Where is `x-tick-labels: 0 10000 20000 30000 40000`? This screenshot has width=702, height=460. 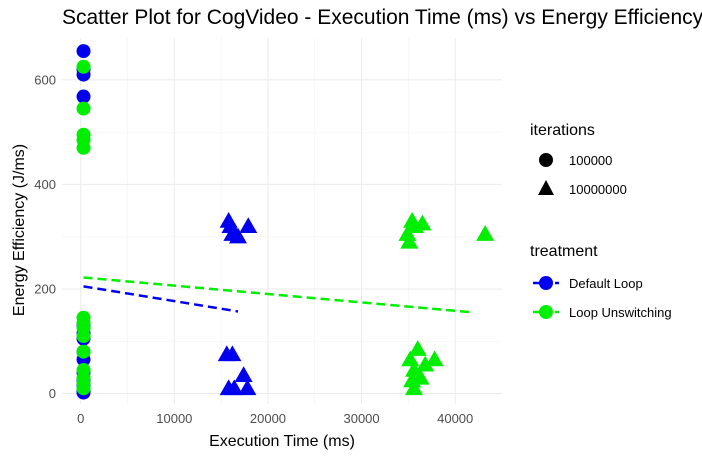 x-tick-labels: 0 10000 20000 30000 40000 is located at coordinates (275, 418).